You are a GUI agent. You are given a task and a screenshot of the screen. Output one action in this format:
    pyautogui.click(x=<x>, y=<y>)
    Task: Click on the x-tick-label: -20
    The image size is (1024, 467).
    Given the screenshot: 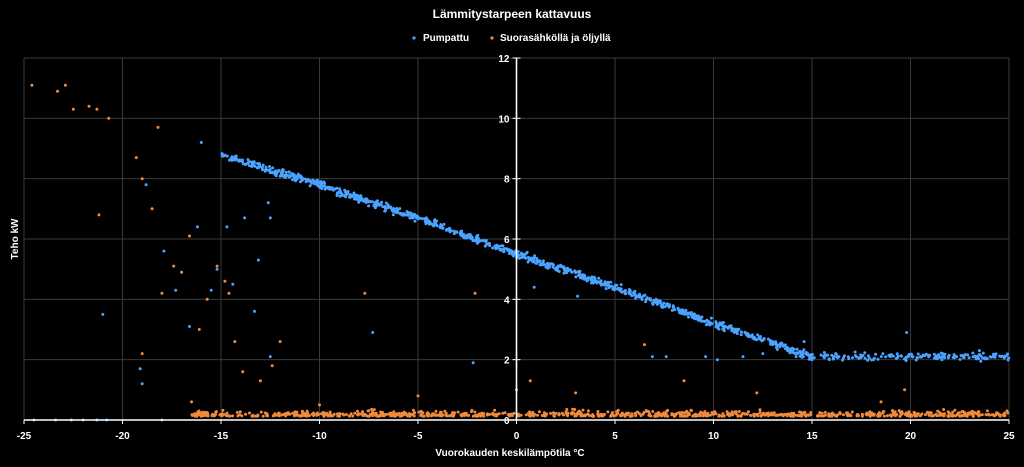 What is the action you would take?
    pyautogui.click(x=122, y=436)
    